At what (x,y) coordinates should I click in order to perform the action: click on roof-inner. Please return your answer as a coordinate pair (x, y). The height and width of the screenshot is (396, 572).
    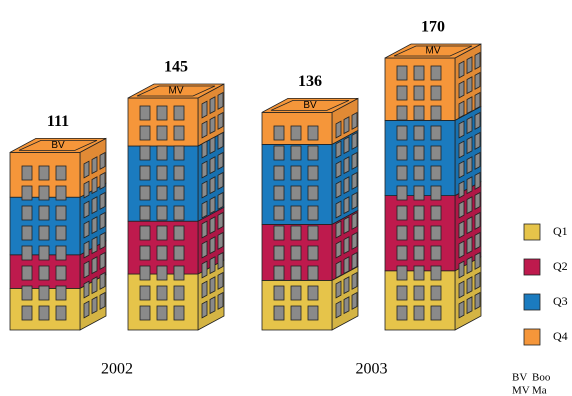
    Looking at the image, I should click on (310, 105).